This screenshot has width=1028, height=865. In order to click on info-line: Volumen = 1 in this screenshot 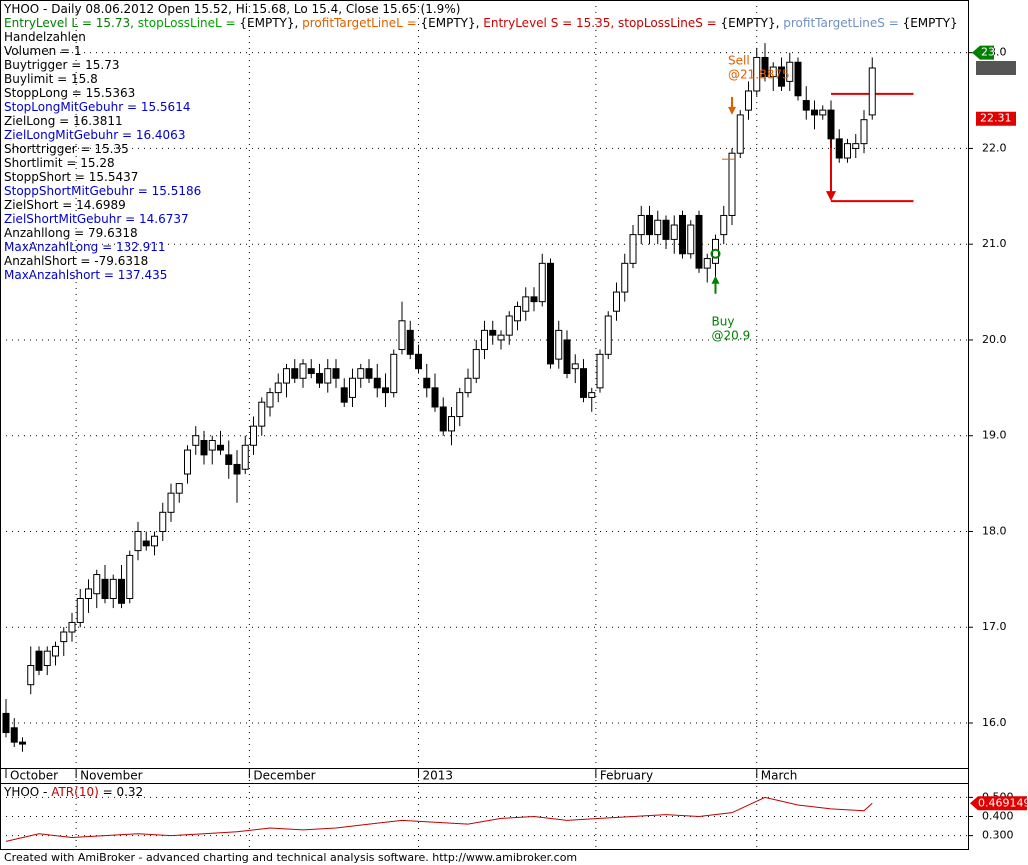, I will do `click(43, 51)`.